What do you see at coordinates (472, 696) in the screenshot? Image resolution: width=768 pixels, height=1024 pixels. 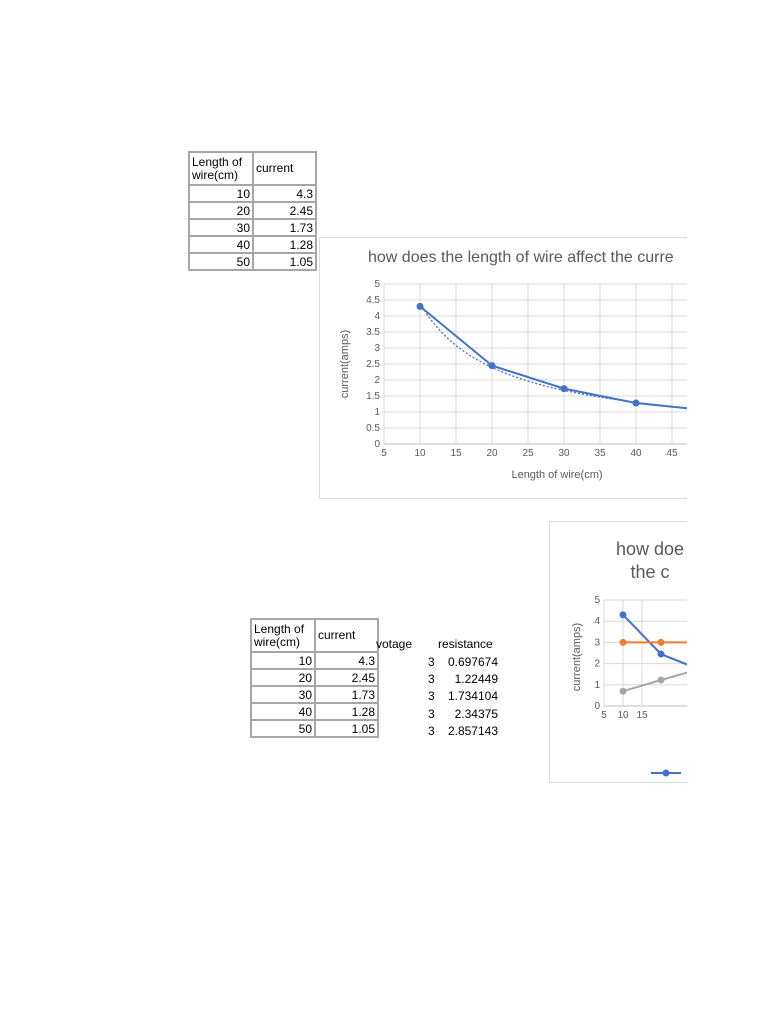 I see `cell-resistance: 1.734104` at bounding box center [472, 696].